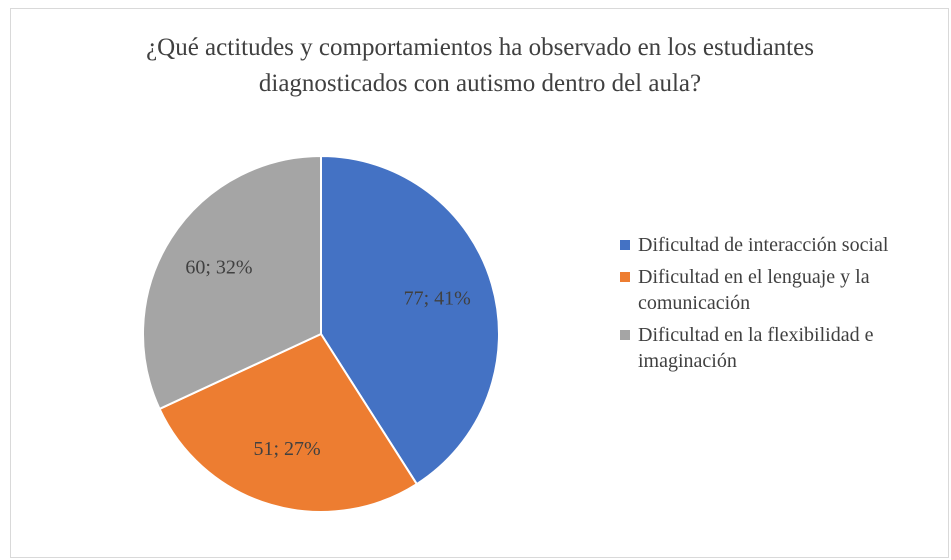  I want to click on legend-item: Dificultad de interacción social, so click(784, 245).